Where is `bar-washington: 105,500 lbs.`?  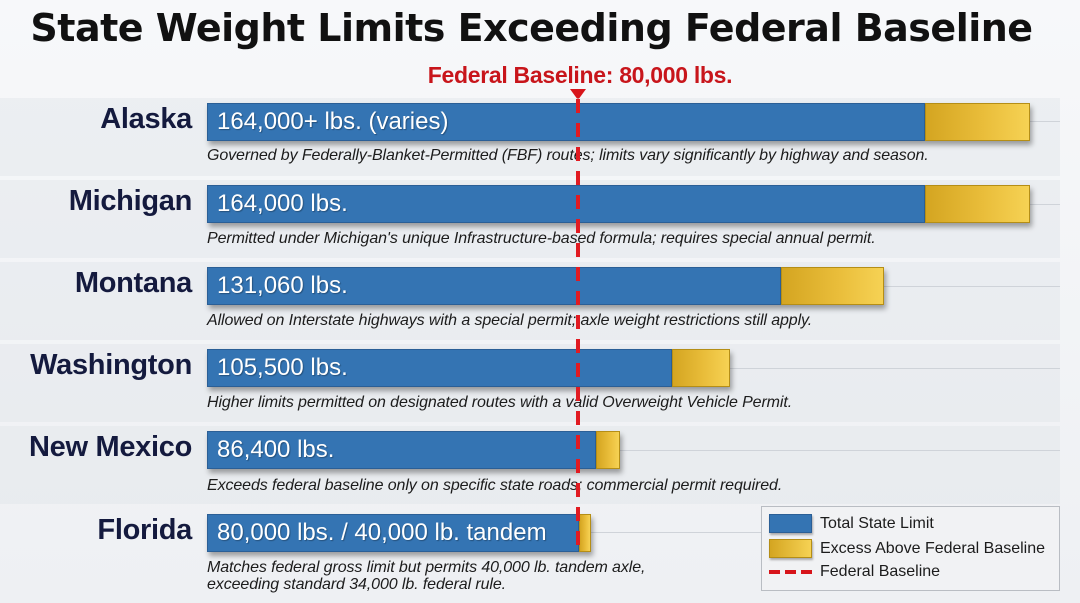 bar-washington: 105,500 lbs. is located at coordinates (468, 368).